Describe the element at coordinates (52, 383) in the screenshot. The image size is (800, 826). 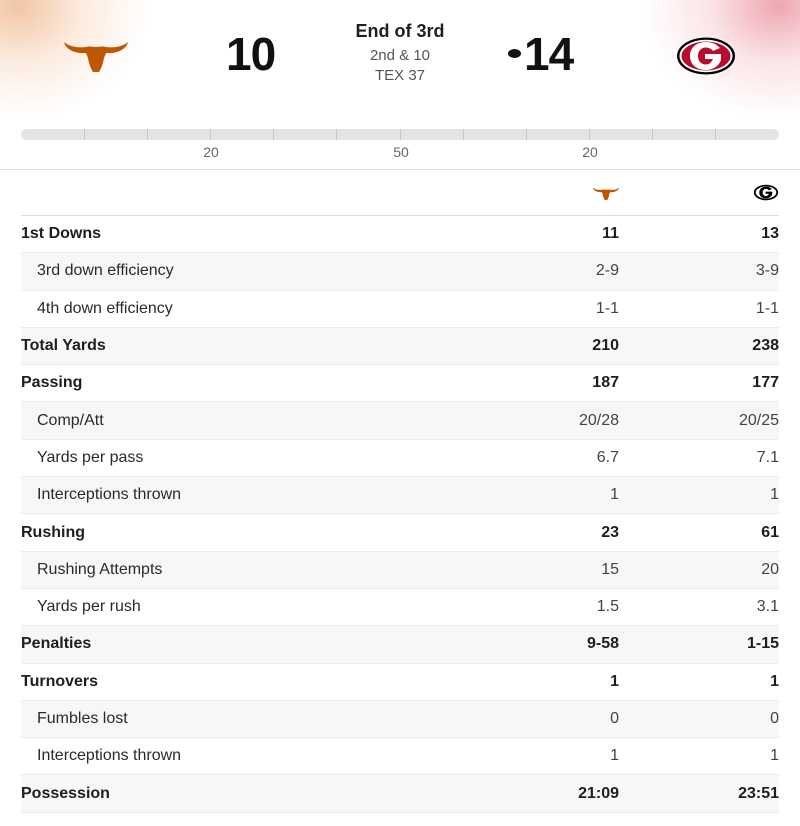
I see `stat-label: Passing` at that location.